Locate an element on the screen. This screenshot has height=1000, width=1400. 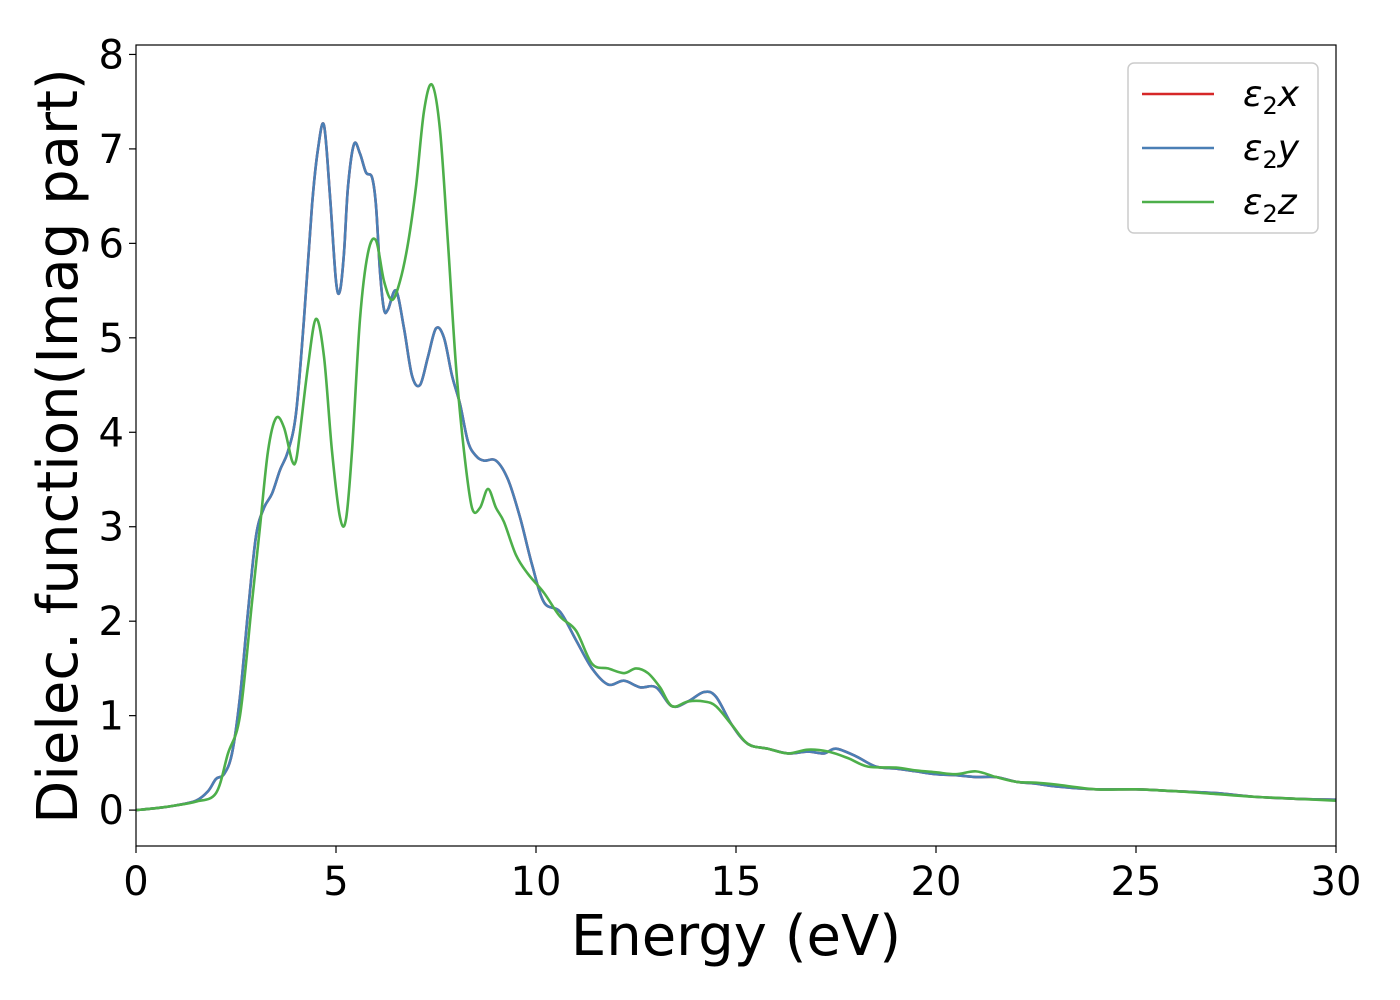
x-tick-label: 15 is located at coordinates (736, 882).